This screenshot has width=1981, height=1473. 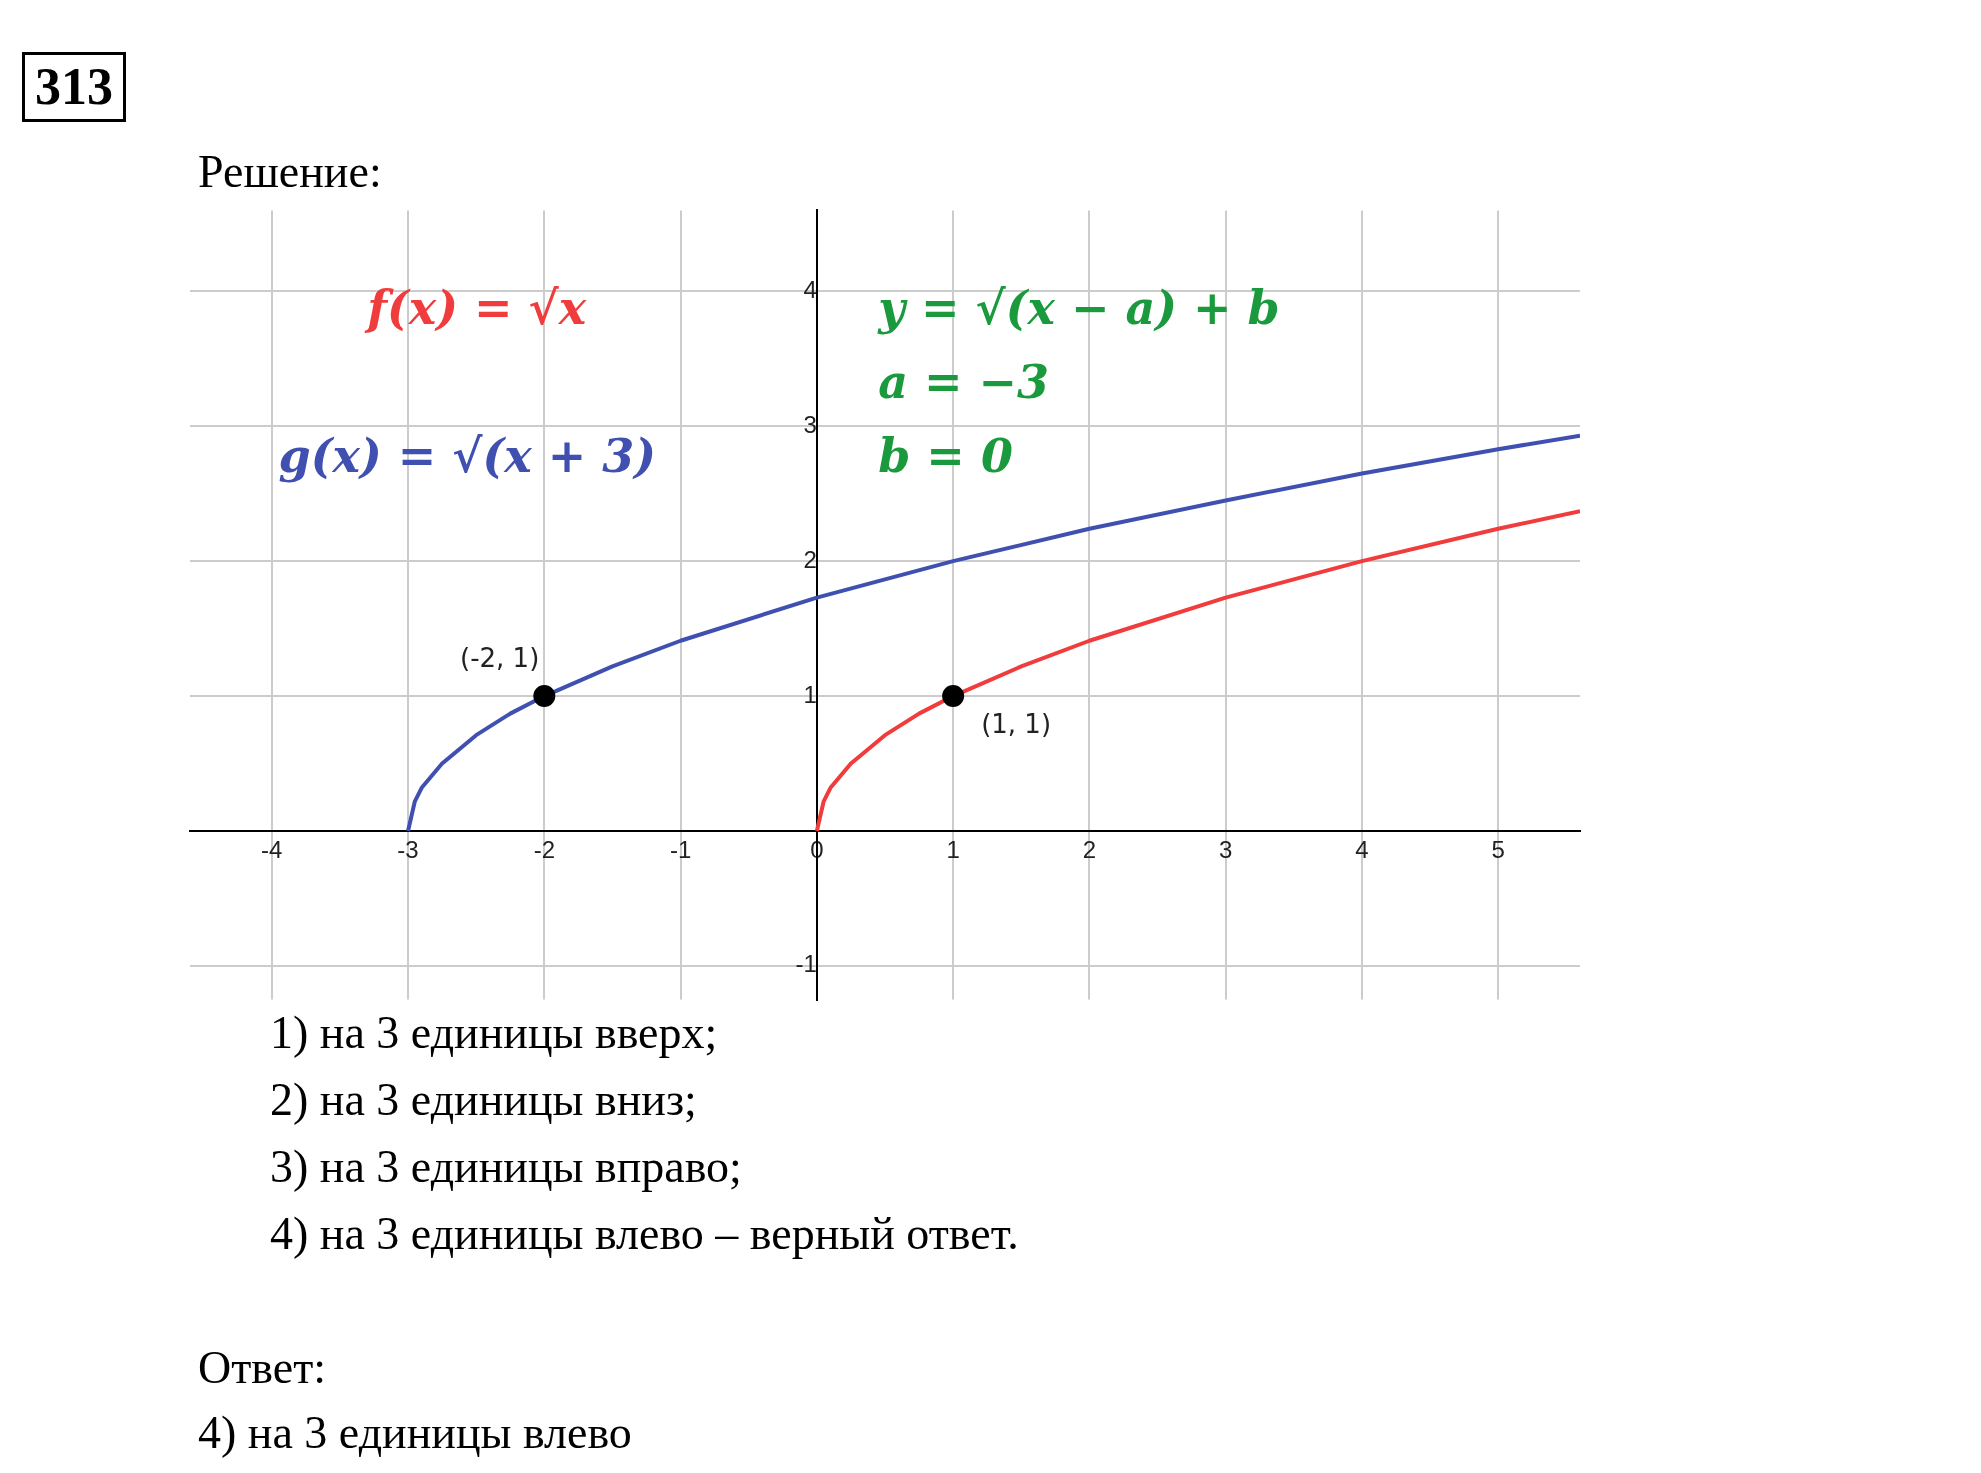 I want to click on text: Решение:, so click(x=290, y=172).